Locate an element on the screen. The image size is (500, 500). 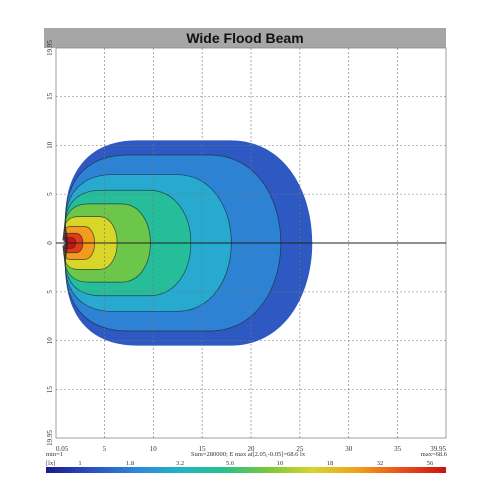
x-tick-label: 30 is located at coordinates (349, 449).